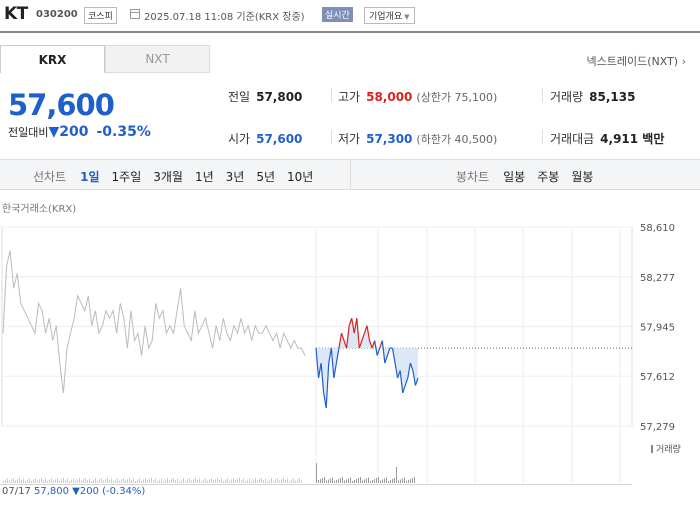  I want to click on stat-prev: 전일 57,800, so click(265, 96).